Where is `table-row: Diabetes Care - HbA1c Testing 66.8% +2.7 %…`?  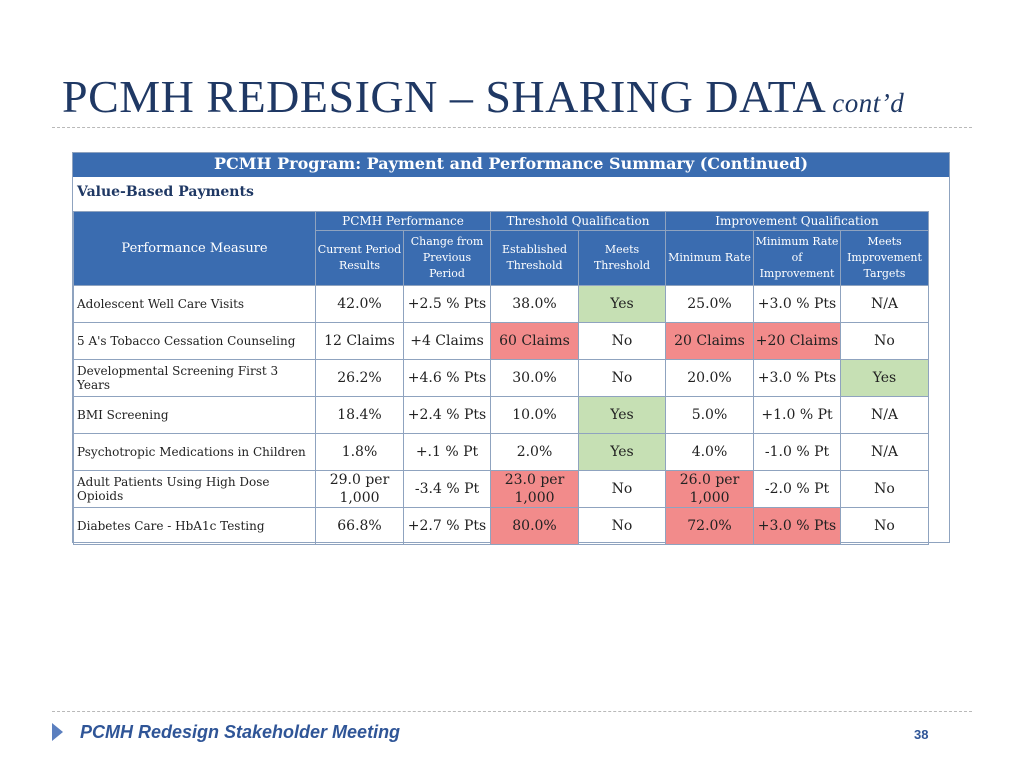
table-row: Diabetes Care - HbA1c Testing 66.8% +2.7 %… is located at coordinates (501, 526).